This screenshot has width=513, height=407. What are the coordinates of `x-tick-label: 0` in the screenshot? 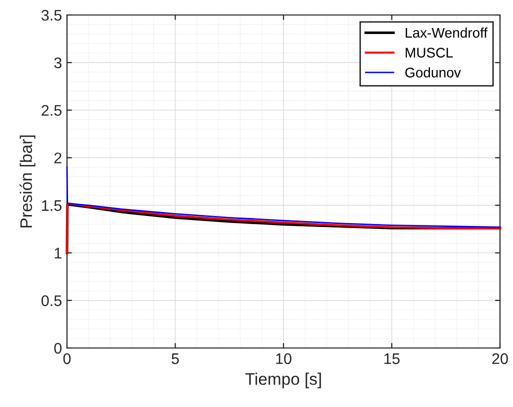 It's located at (67, 358).